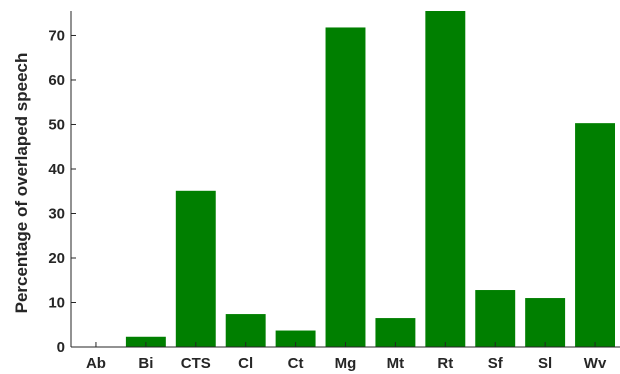 Image resolution: width=620 pixels, height=374 pixels. What do you see at coordinates (296, 363) in the screenshot?
I see `x-tick-label: Ct` at bounding box center [296, 363].